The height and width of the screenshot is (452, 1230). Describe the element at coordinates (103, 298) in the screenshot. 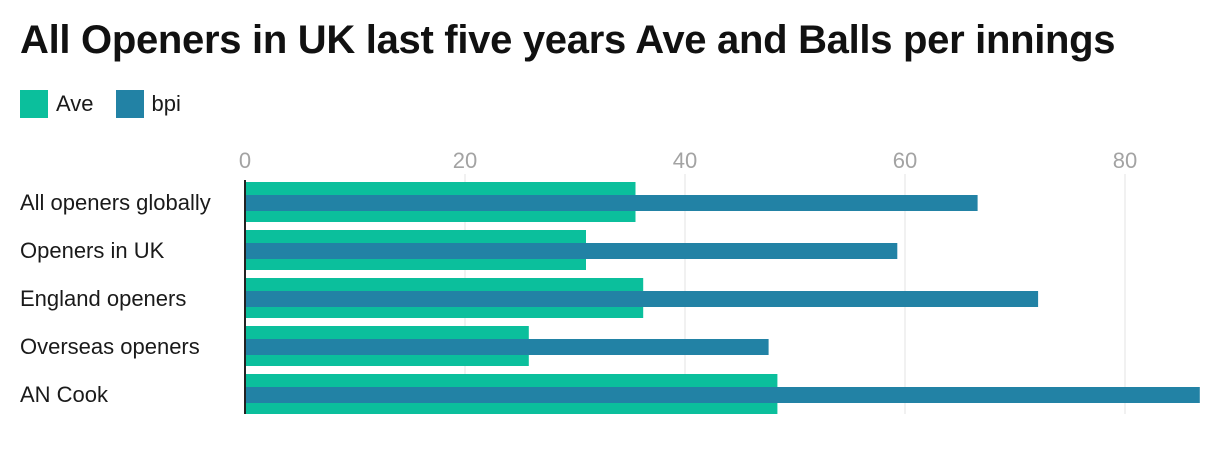

I see `category-label-england-openers: England openers` at that location.